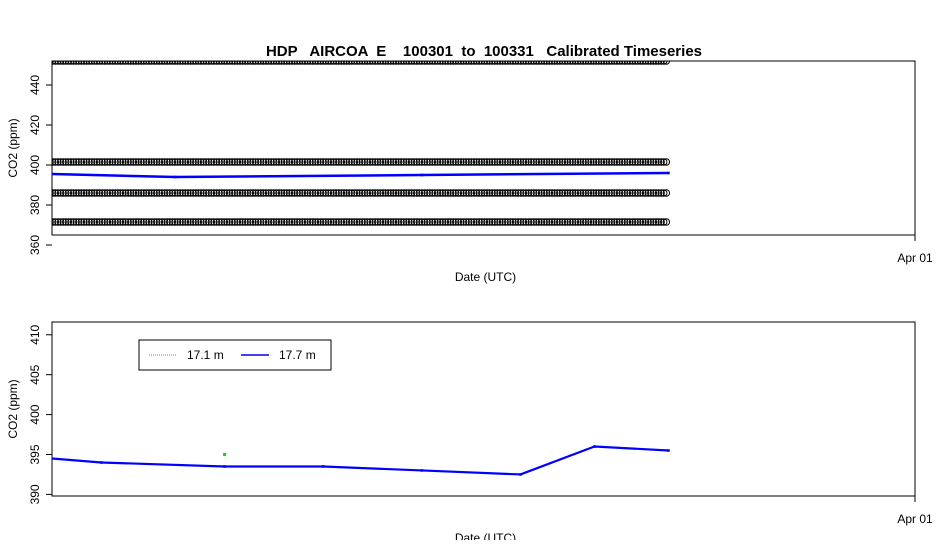 The height and width of the screenshot is (545, 936). What do you see at coordinates (915, 258) in the screenshot?
I see `x-tick-label: Apr 01` at bounding box center [915, 258].